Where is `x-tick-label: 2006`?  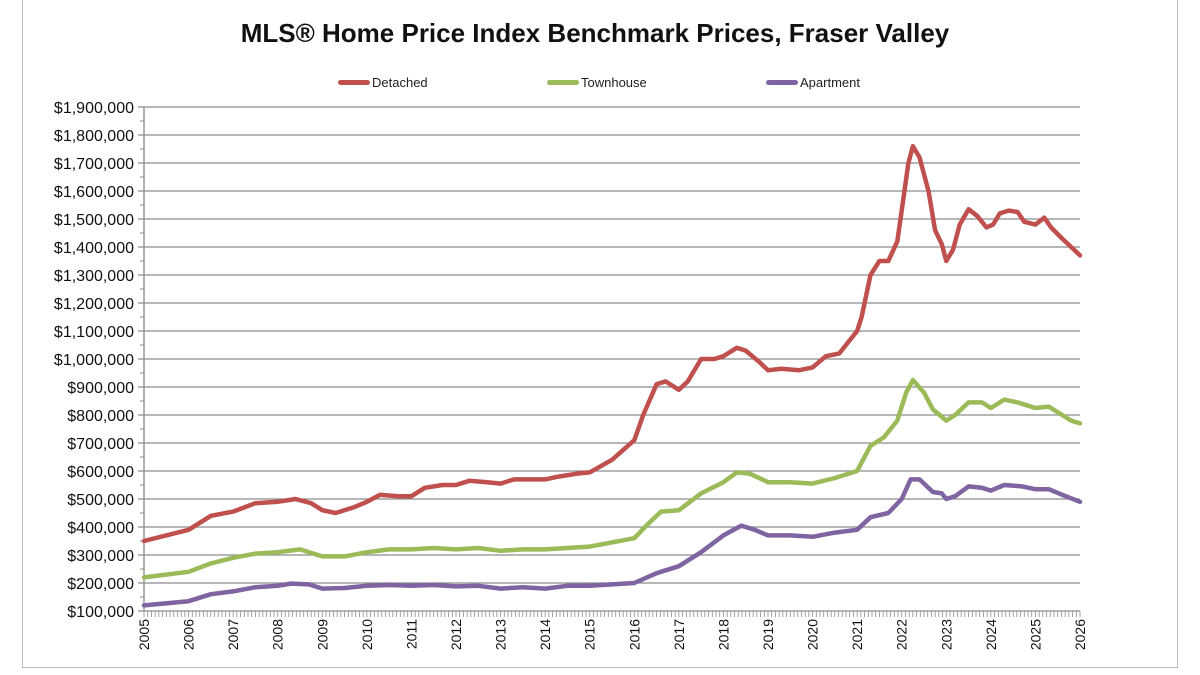 x-tick-label: 2006 is located at coordinates (189, 634).